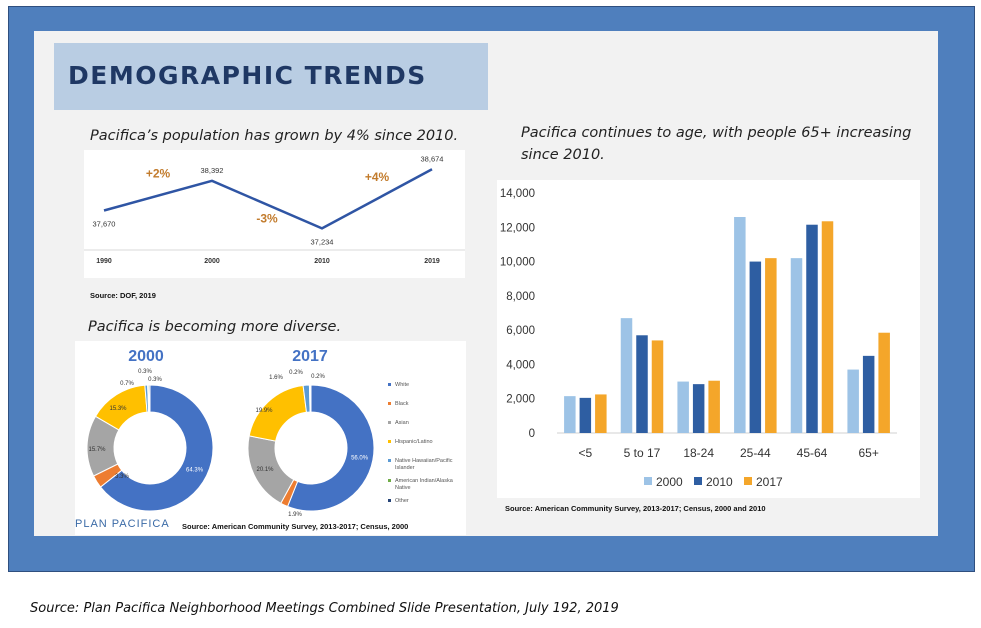  I want to click on legend-label: White, so click(402, 385).